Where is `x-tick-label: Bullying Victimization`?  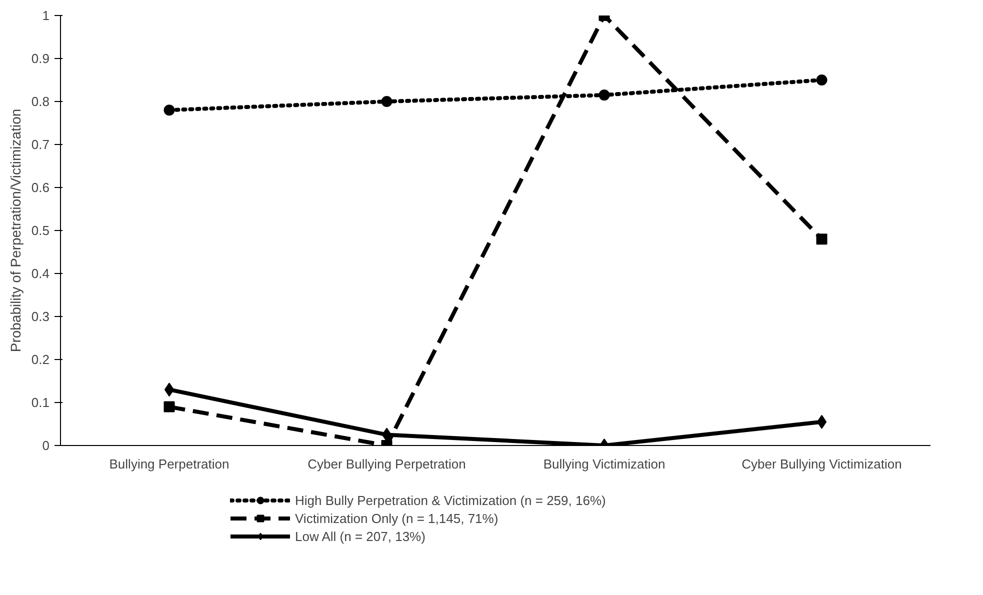 x-tick-label: Bullying Victimization is located at coordinates (604, 464).